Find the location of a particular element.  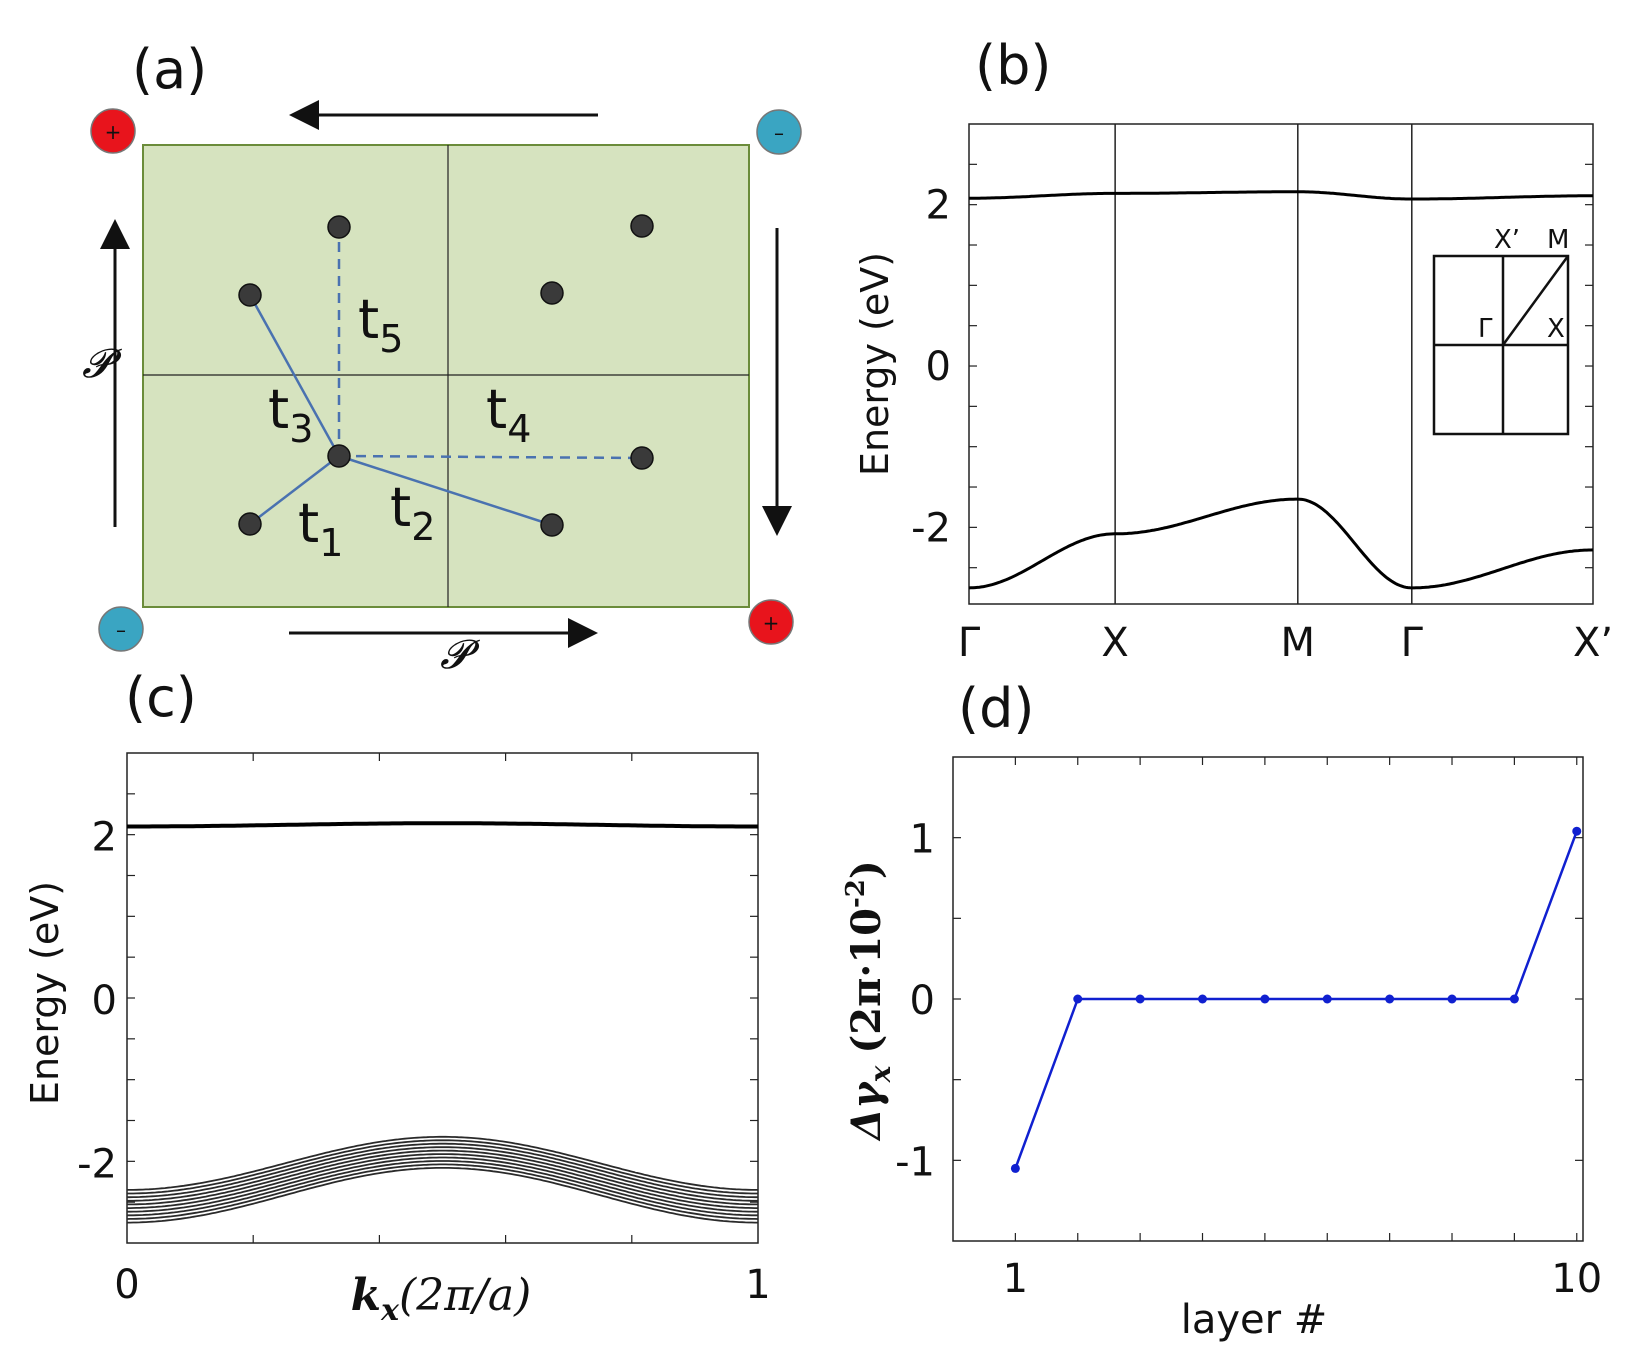

unit-cell is located at coordinates (446, 376).